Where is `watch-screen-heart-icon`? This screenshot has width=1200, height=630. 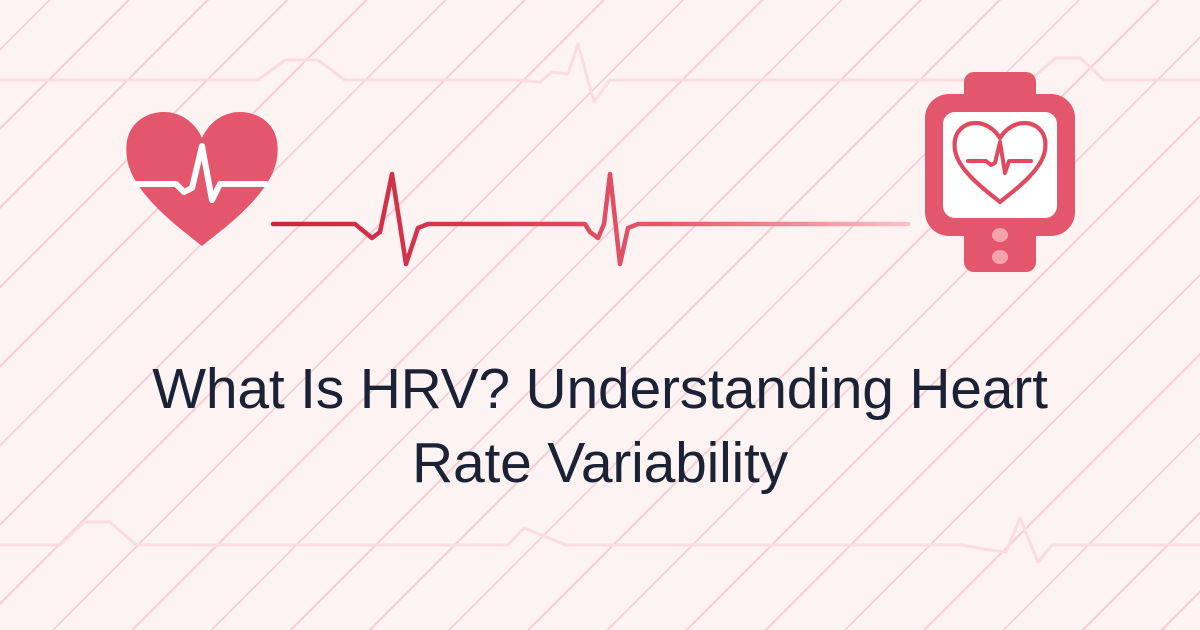 watch-screen-heart-icon is located at coordinates (1000, 162).